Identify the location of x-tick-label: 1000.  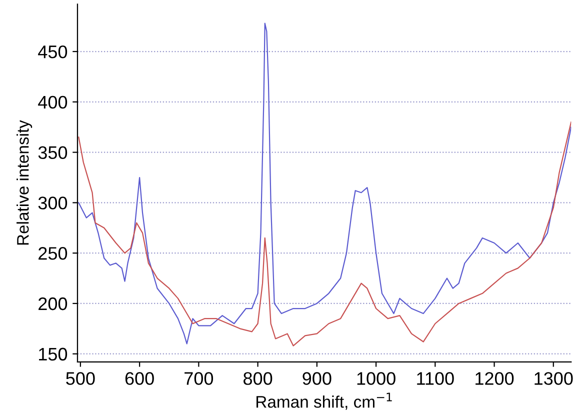
(376, 378).